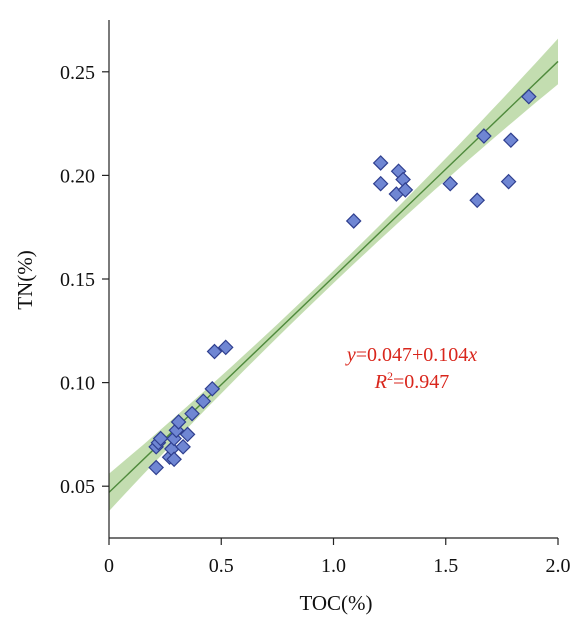 Image resolution: width=587 pixels, height=633 pixels. I want to click on x-axis-ticks: 0 0.5 1.0 1.5 2.0, so click(337, 557).